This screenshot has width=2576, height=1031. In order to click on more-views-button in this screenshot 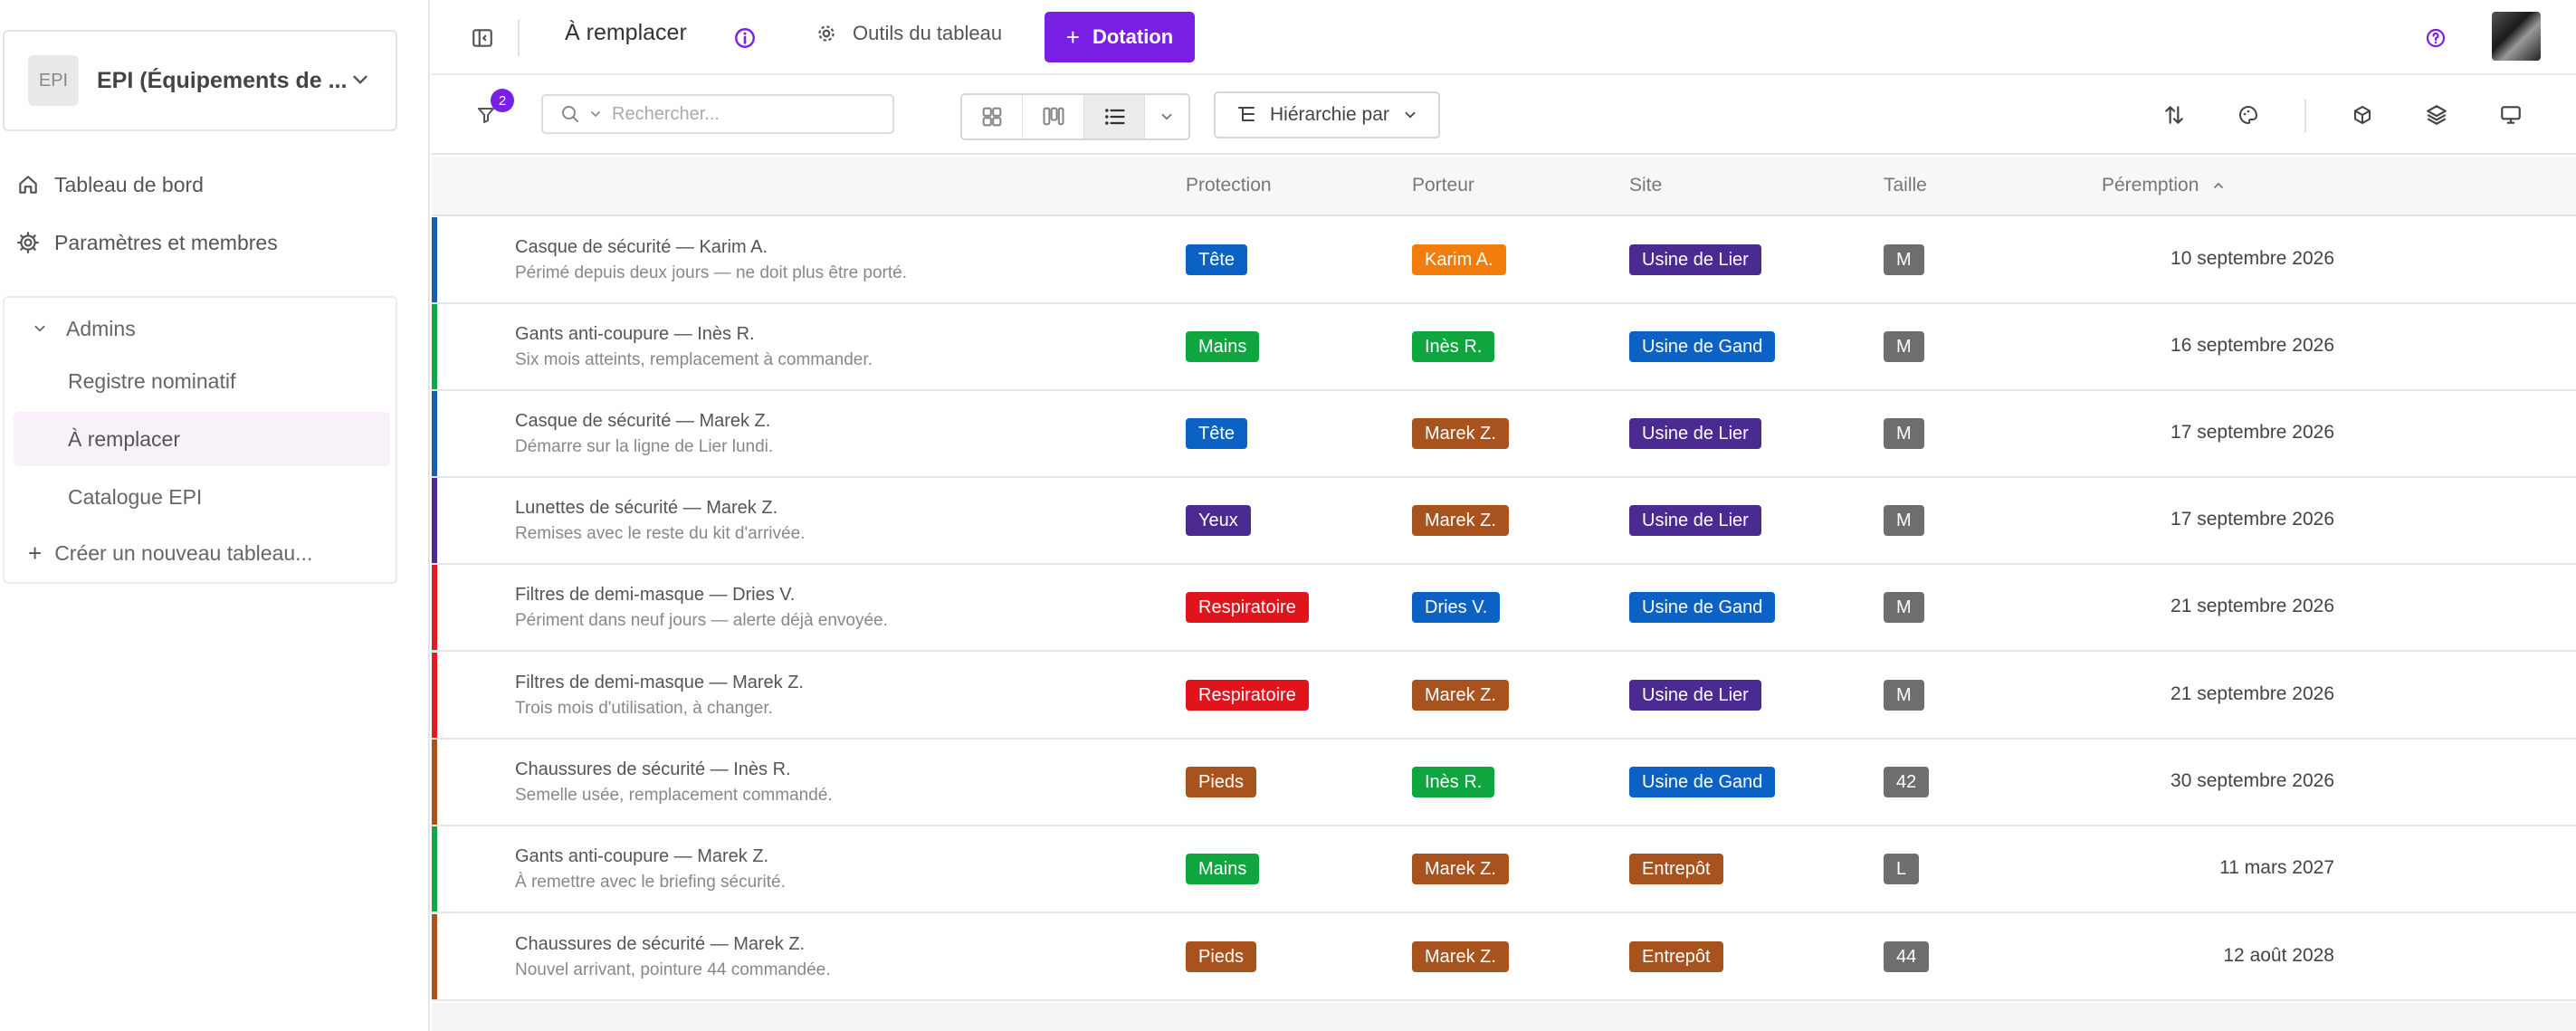, I will do `click(1166, 117)`.